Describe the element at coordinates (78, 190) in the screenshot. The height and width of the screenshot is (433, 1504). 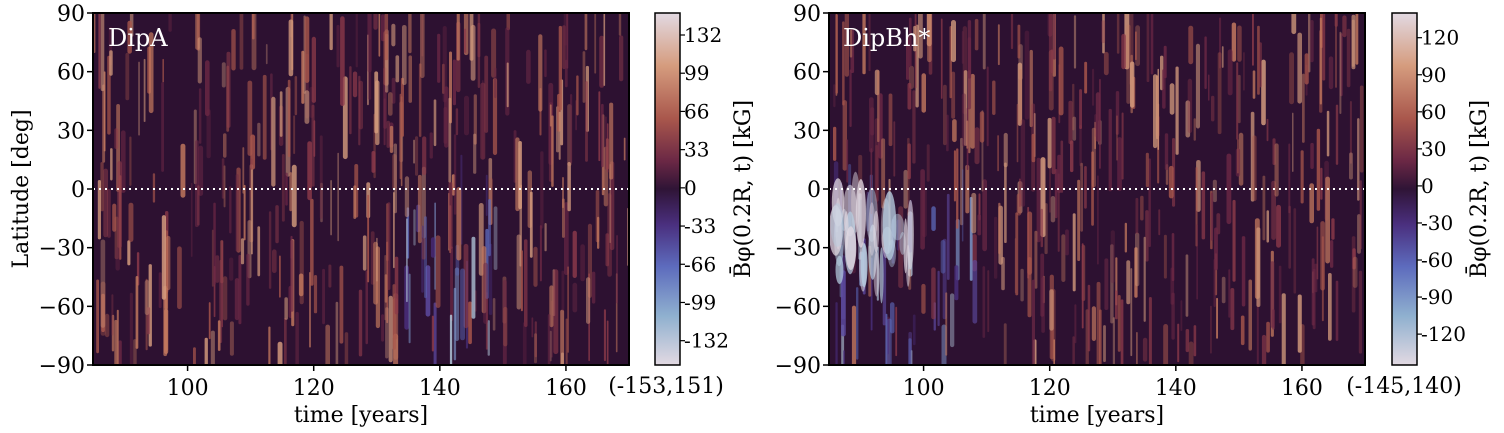
I see `y-tick-label: 0` at that location.